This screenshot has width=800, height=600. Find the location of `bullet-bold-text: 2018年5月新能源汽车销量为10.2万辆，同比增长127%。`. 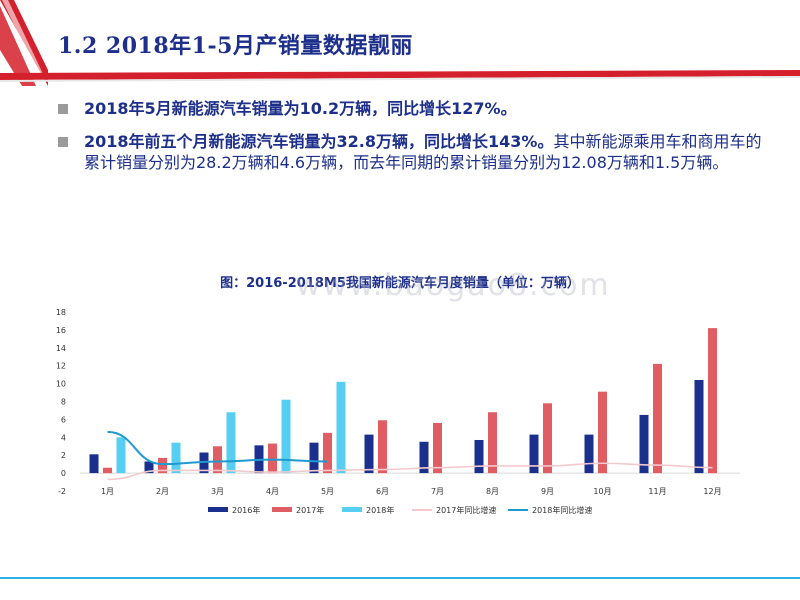

bullet-bold-text: 2018年5月新能源汽车销量为10.2万辆，同比增长127%。 is located at coordinates (300, 108).